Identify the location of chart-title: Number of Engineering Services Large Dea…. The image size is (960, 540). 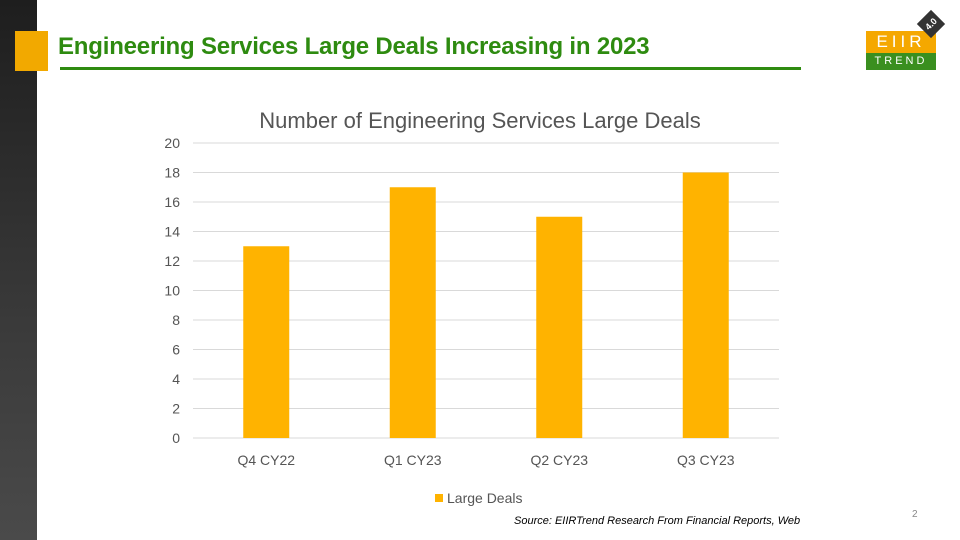
(479, 120).